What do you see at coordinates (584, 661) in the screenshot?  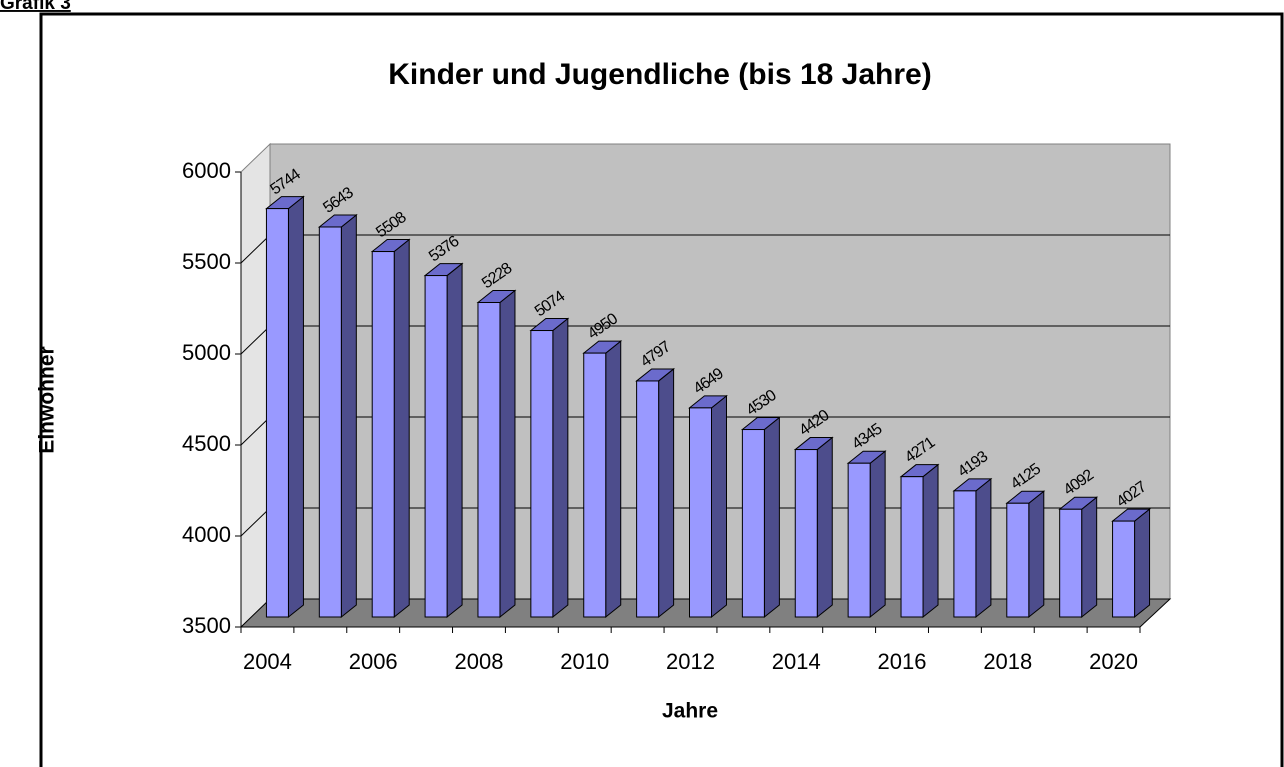 I see `x-tick-label: 2010` at bounding box center [584, 661].